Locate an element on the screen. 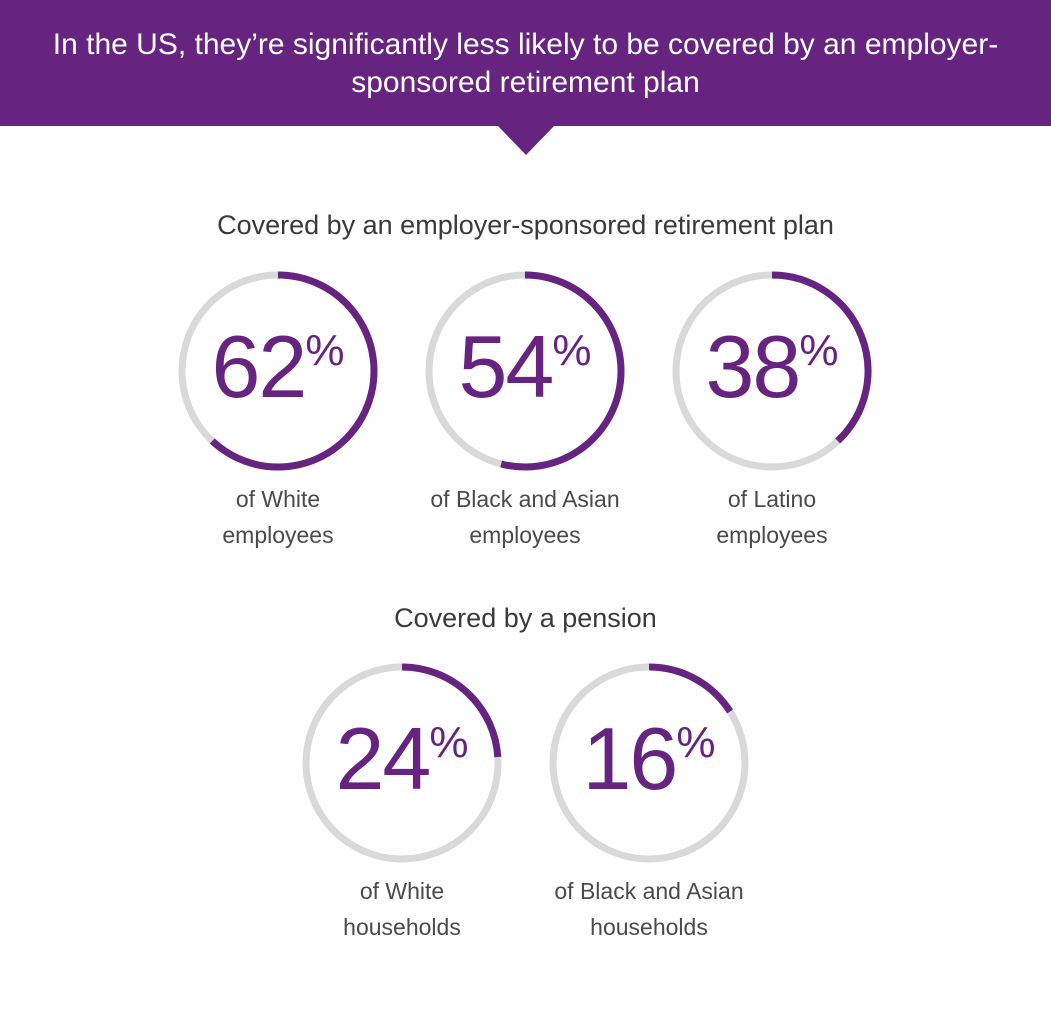 This screenshot has width=1051, height=1013. percent-number: 54 is located at coordinates (506, 366).